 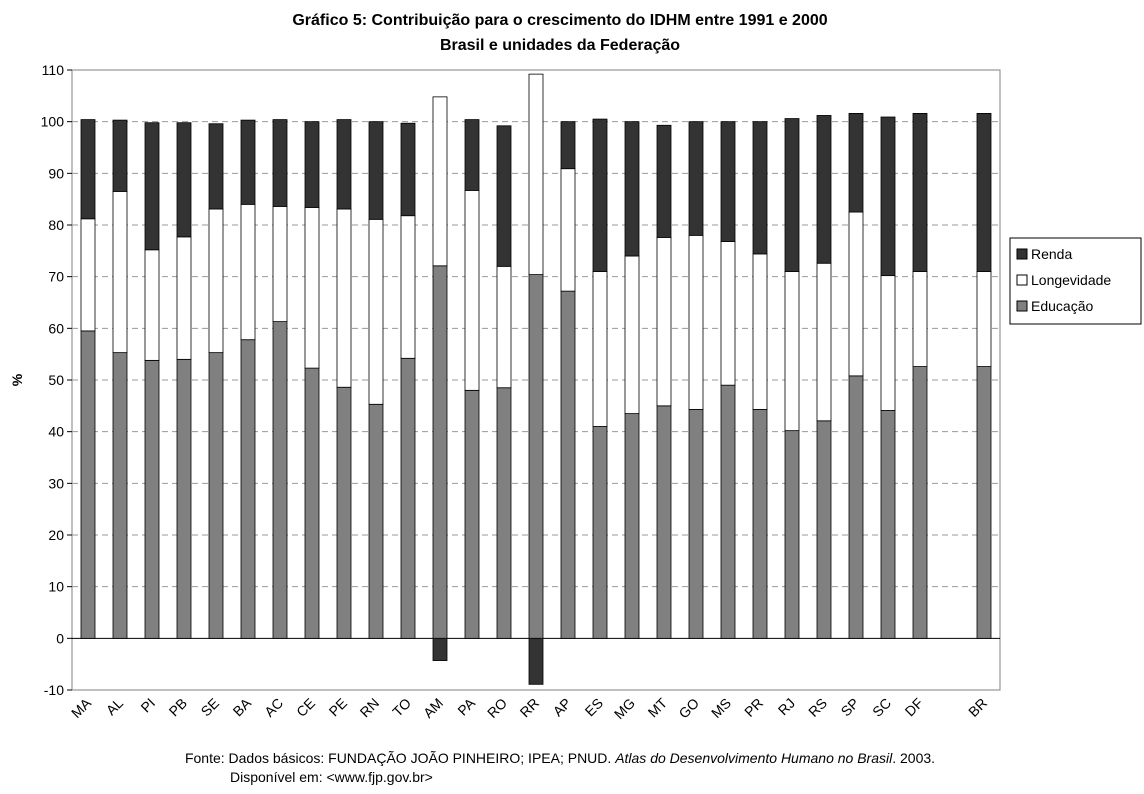 I want to click on x-tick-label: CE, so click(x=305, y=707).